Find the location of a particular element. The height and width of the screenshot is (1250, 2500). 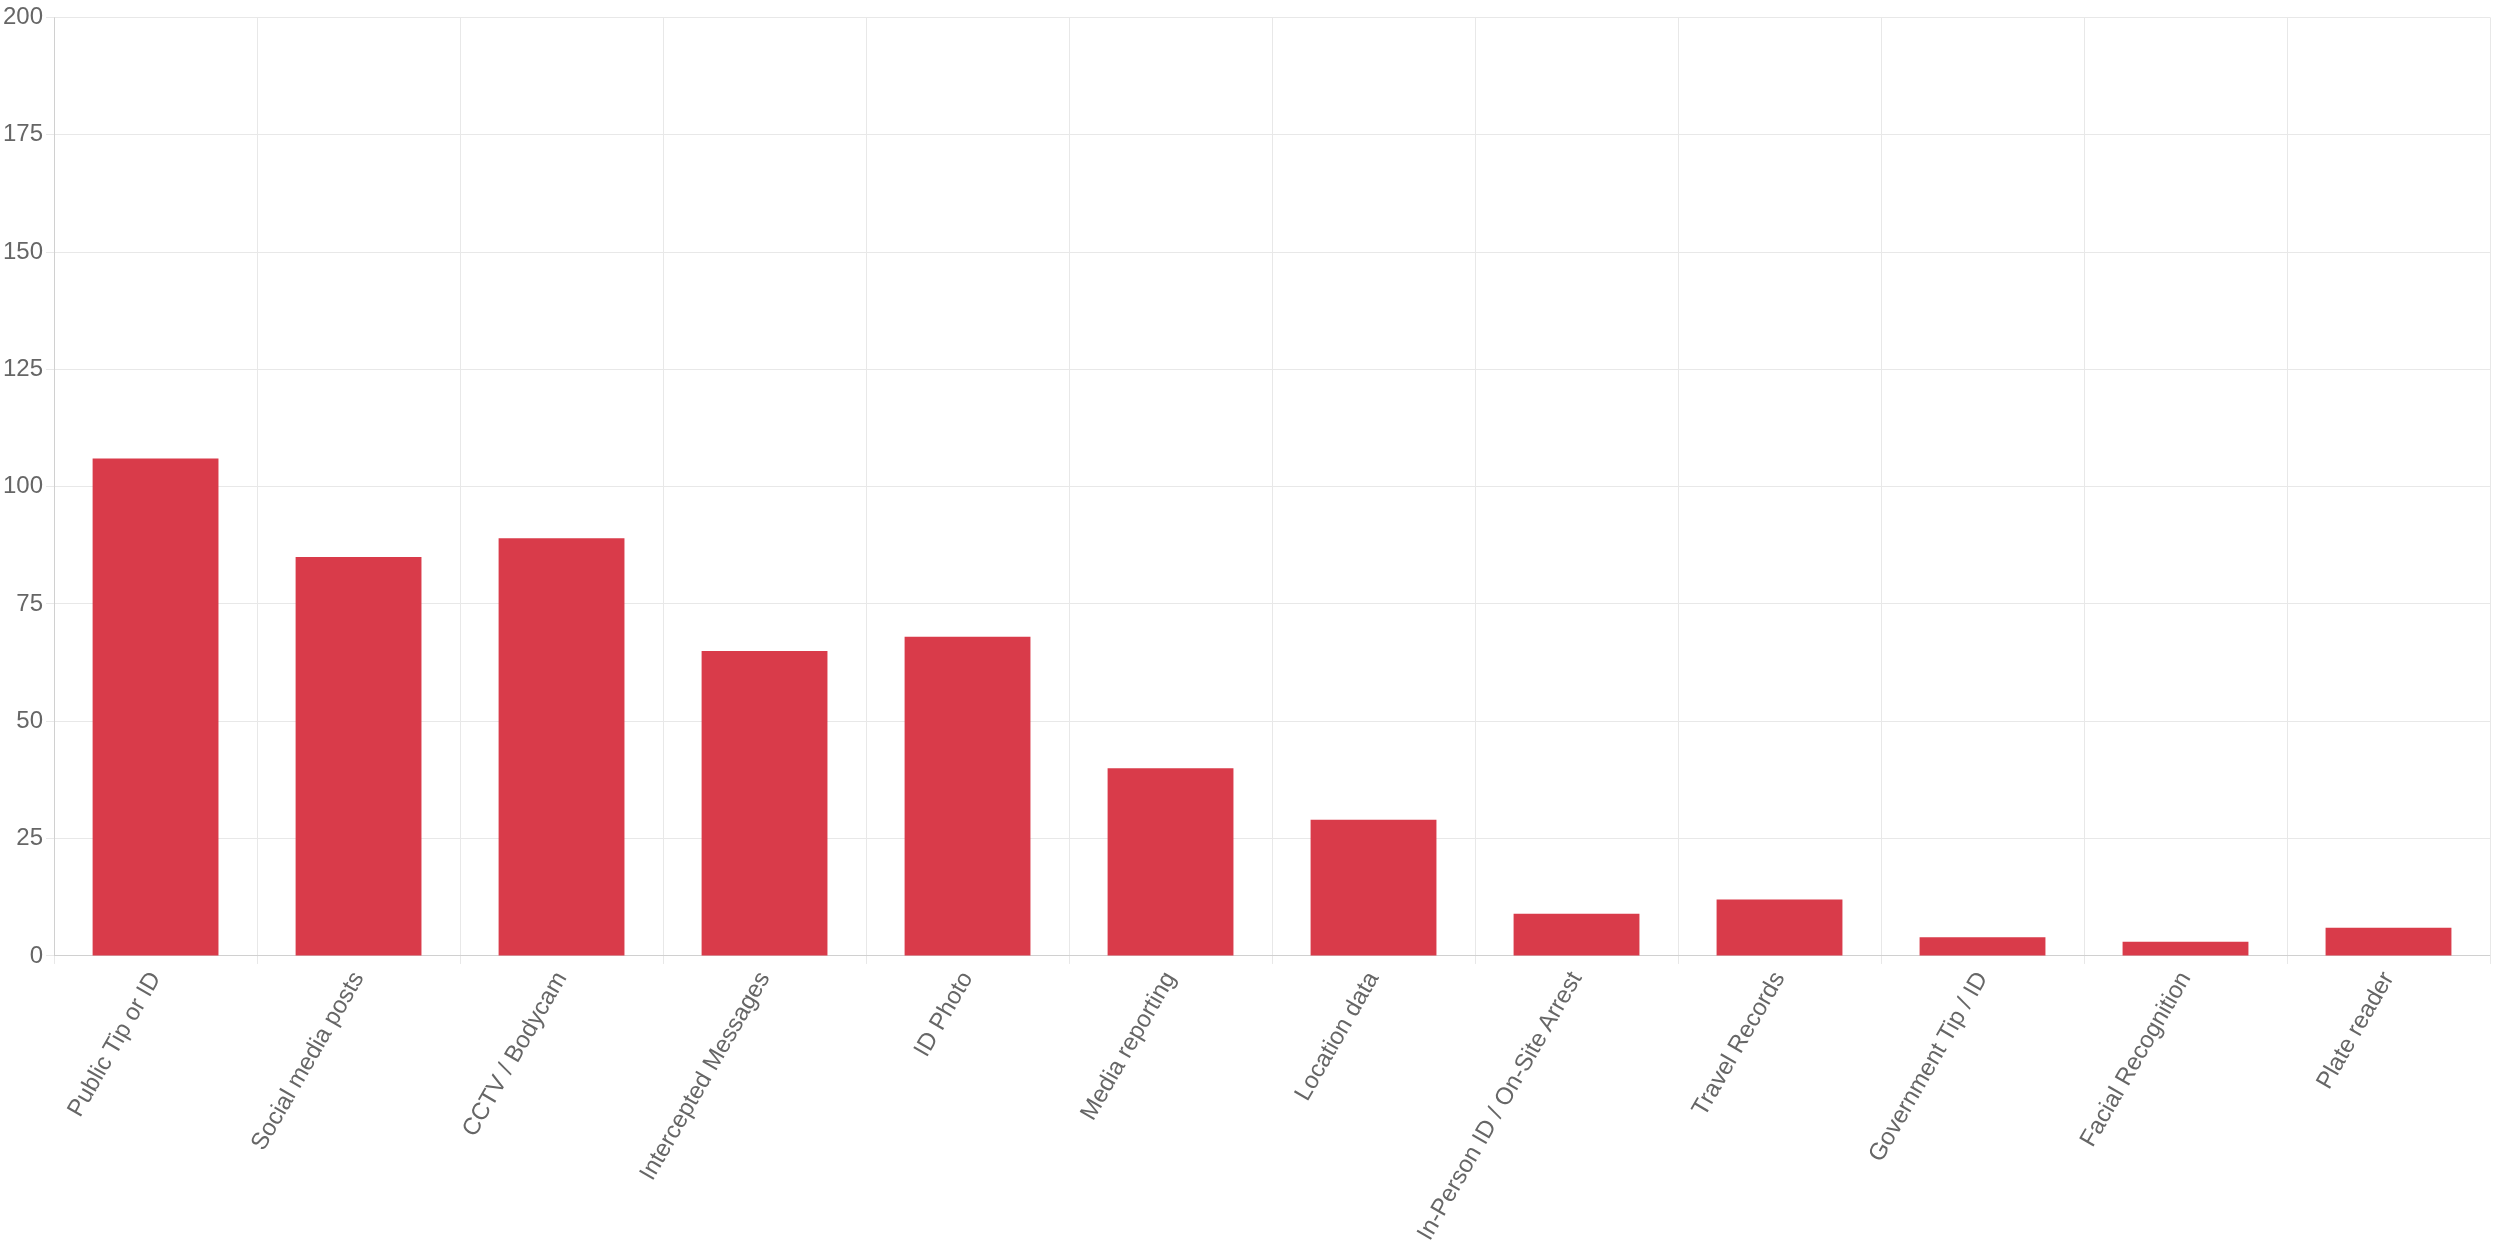

y-tick-label: 0 is located at coordinates (36, 954).